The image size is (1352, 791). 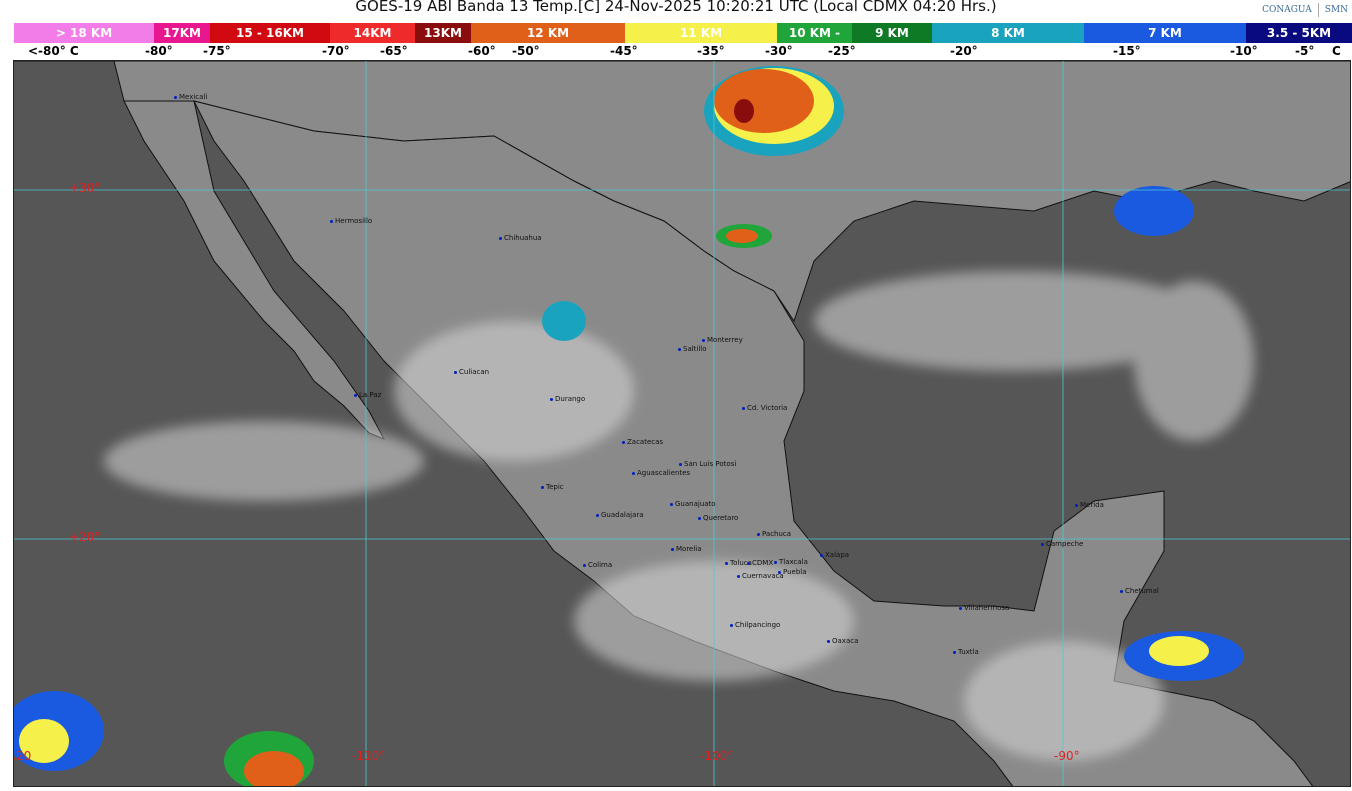 I want to click on city-label: Aguascalientes, so click(x=661, y=473).